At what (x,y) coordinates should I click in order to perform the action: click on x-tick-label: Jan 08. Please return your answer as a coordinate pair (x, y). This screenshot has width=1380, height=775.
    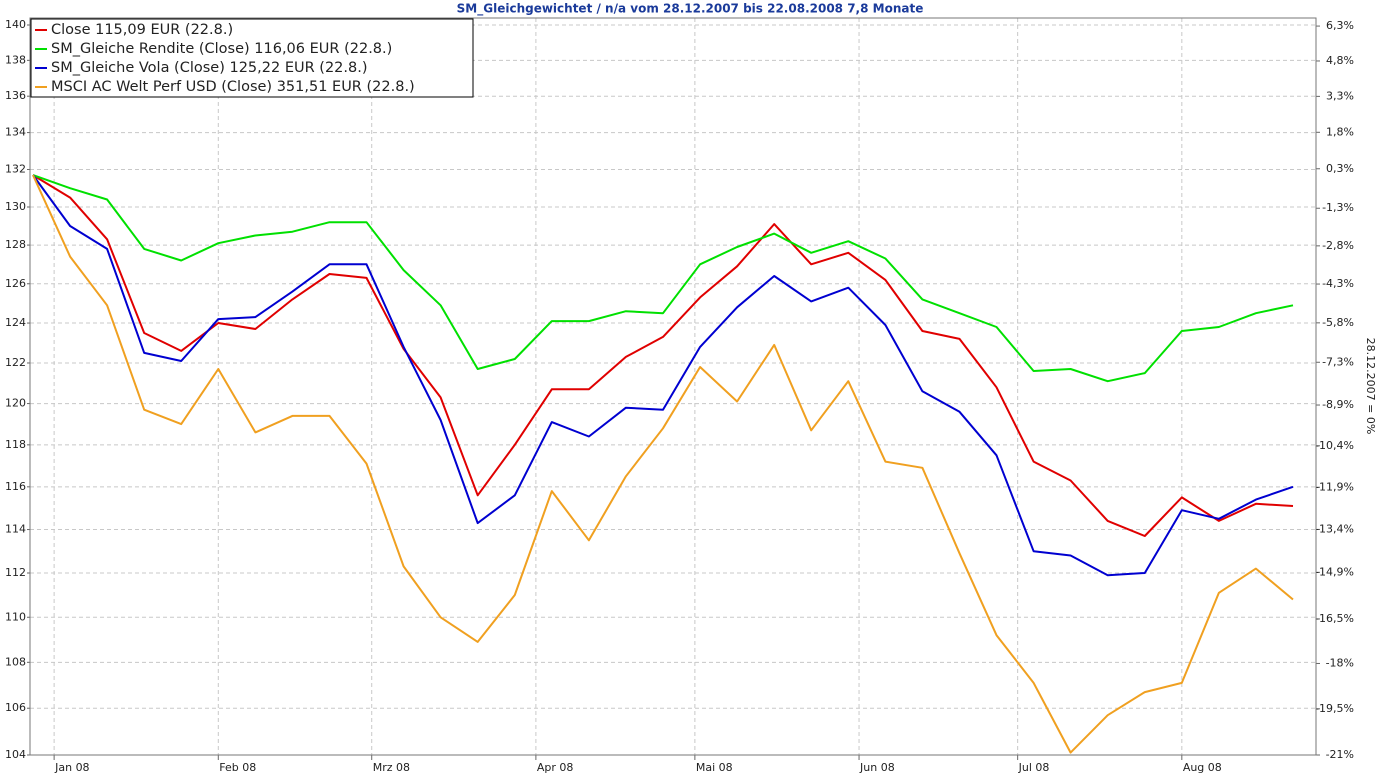
    Looking at the image, I should click on (71, 767).